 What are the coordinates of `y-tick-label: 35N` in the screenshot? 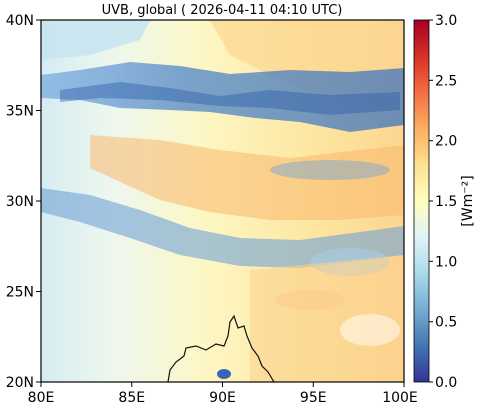 It's located at (20, 112).